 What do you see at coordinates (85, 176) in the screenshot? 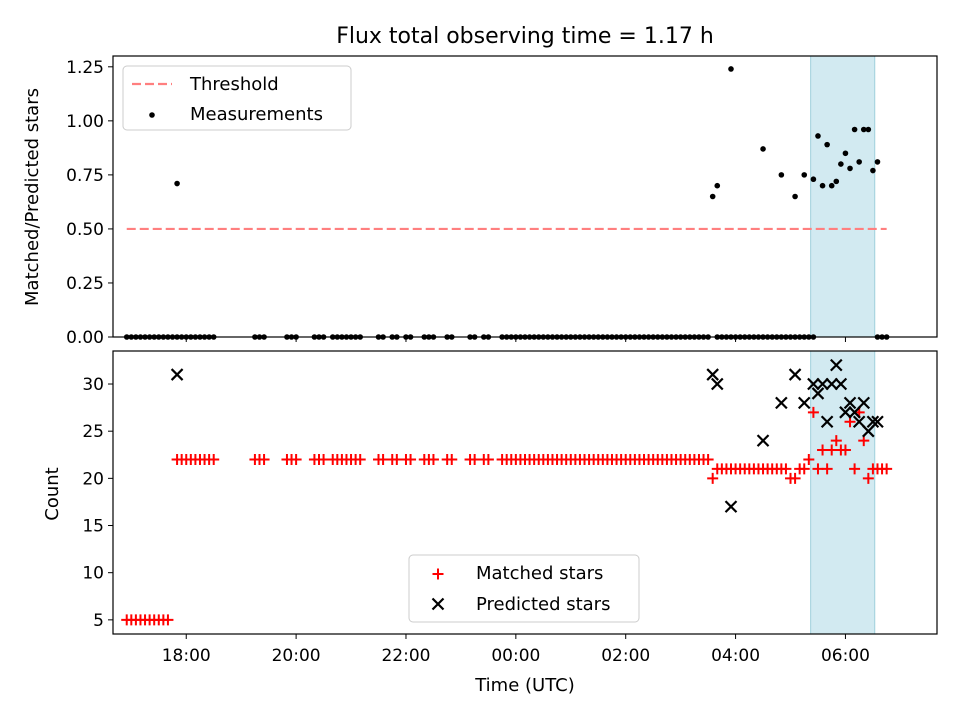
I see `y-tick-label: 0.75` at bounding box center [85, 176].